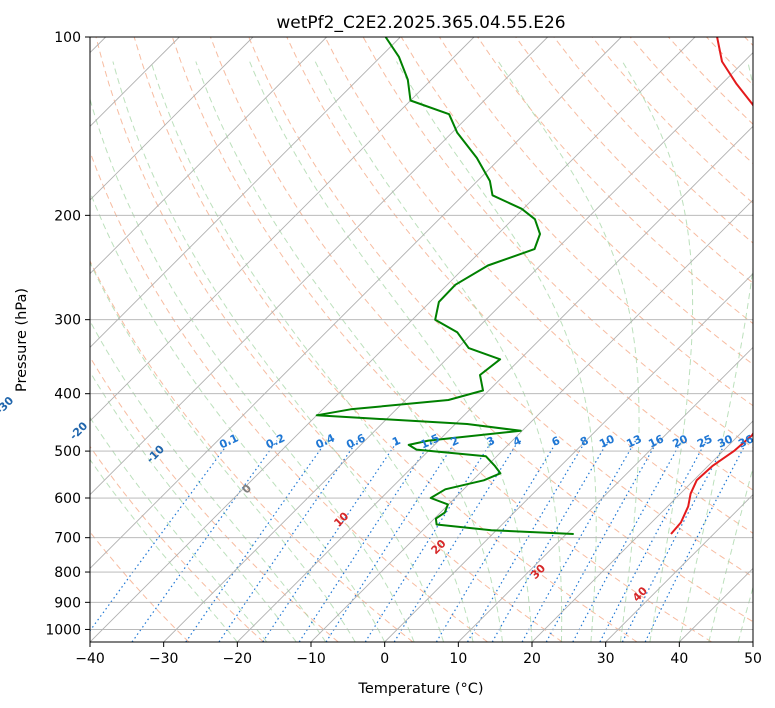 The height and width of the screenshot is (708, 775). What do you see at coordinates (67, 499) in the screenshot?
I see `y-tick-label: 600` at bounding box center [67, 499].